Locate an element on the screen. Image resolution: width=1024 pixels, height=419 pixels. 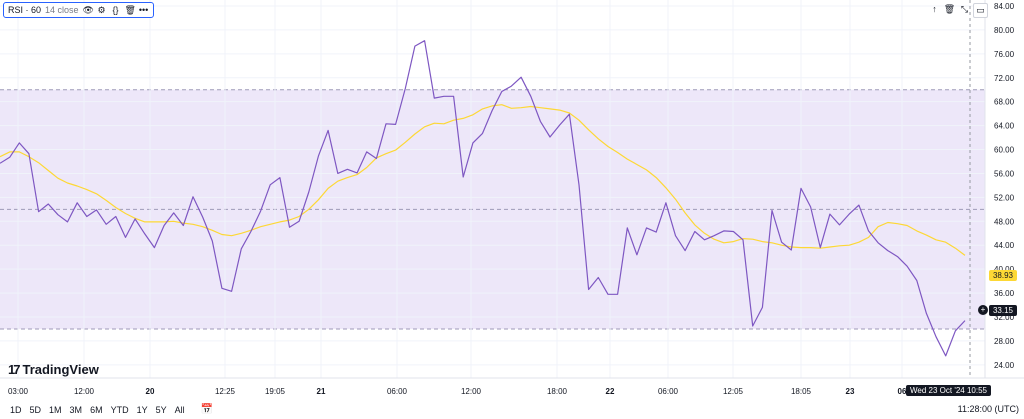
x-tick-label: 03:00 is located at coordinates (18, 391).